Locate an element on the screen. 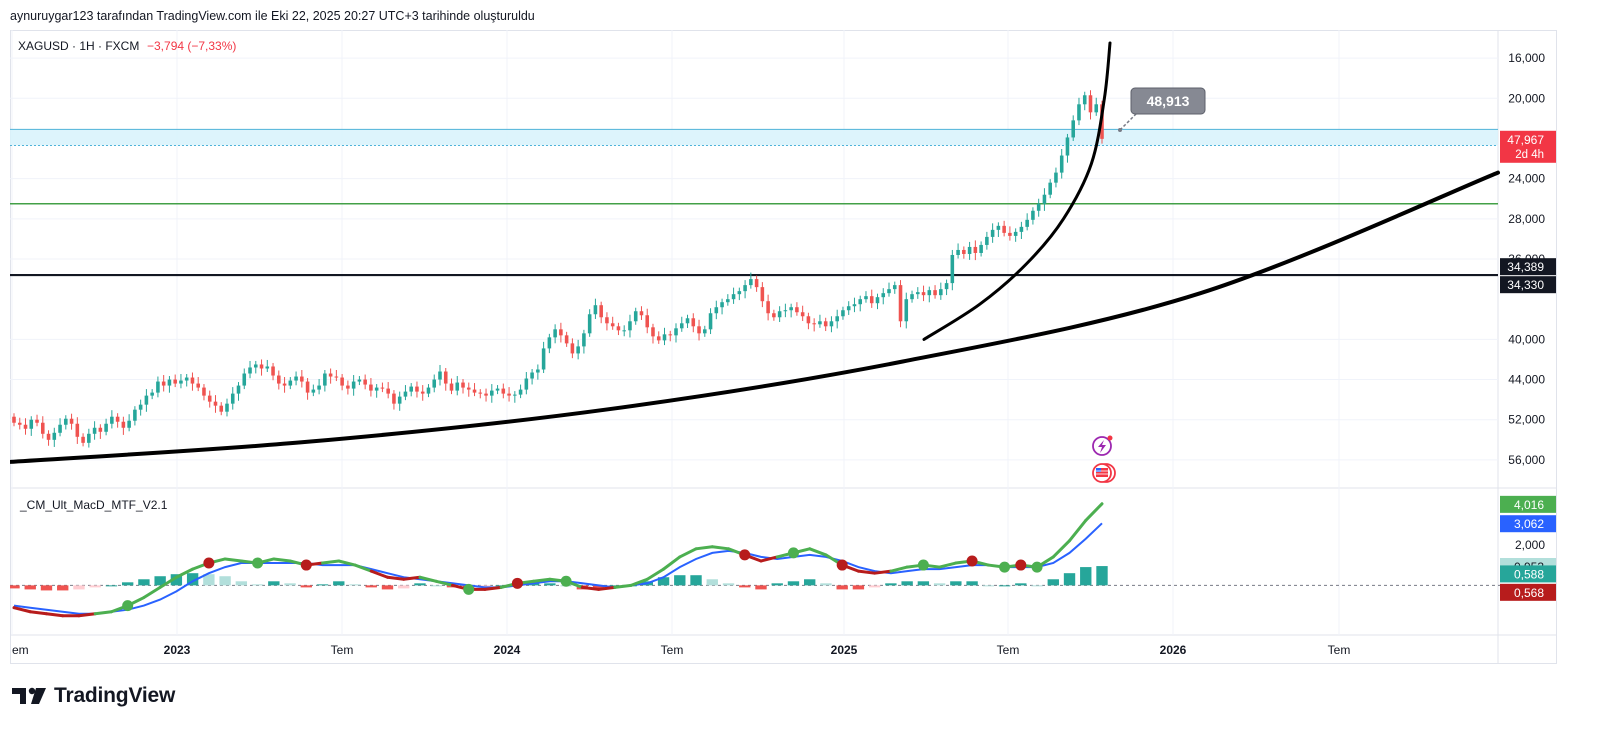 The height and width of the screenshot is (745, 1600). callout-label: 48,913 is located at coordinates (1168, 101).